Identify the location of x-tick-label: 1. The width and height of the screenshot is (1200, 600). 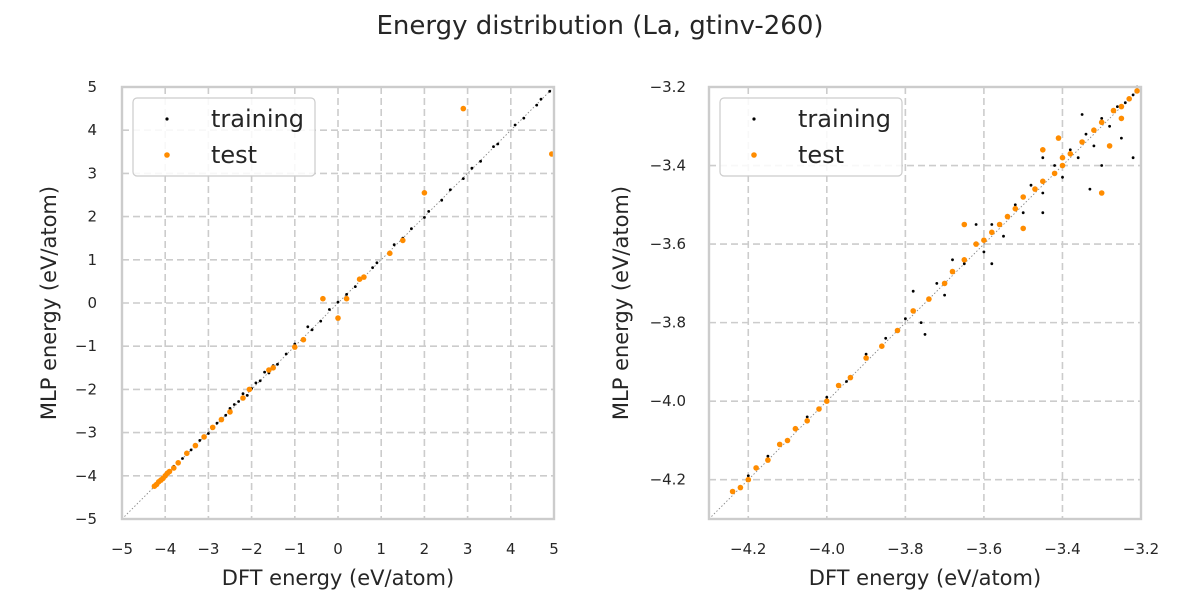
(381, 549).